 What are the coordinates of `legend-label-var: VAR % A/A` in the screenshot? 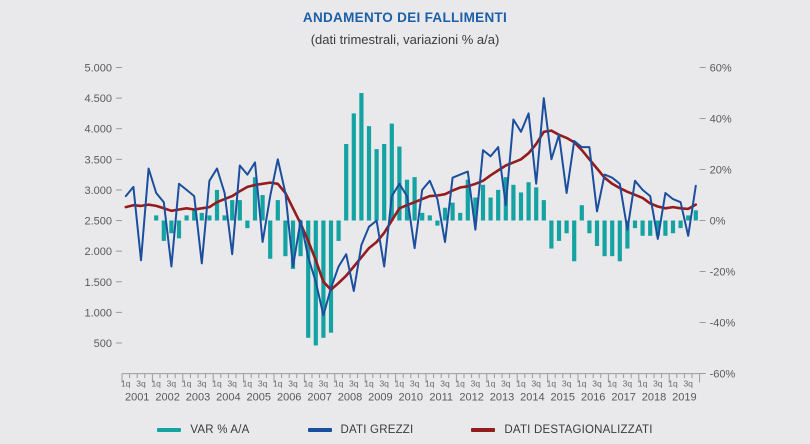 It's located at (220, 430).